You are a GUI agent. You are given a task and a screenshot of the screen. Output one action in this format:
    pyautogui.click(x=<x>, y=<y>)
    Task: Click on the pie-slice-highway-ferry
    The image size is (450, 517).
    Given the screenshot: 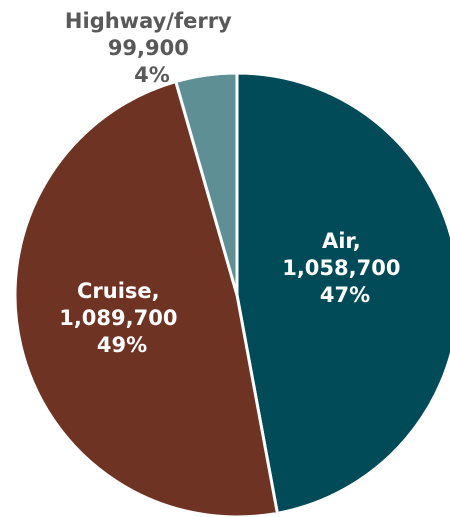 What is the action you would take?
    pyautogui.click(x=206, y=184)
    